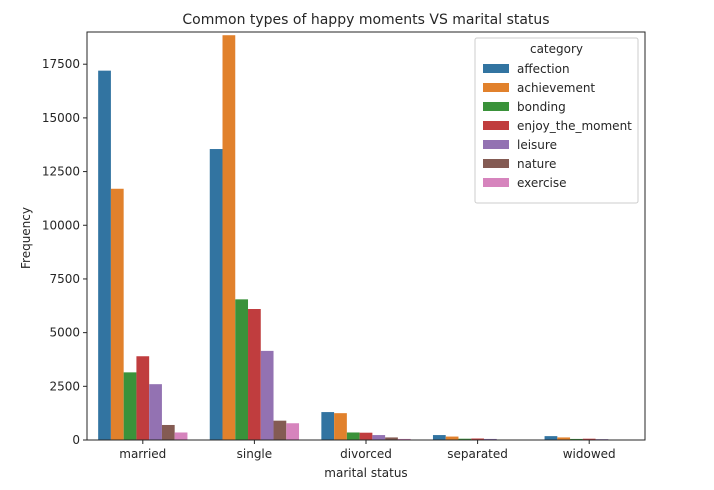  I want to click on bar-bonding-married, so click(130, 406).